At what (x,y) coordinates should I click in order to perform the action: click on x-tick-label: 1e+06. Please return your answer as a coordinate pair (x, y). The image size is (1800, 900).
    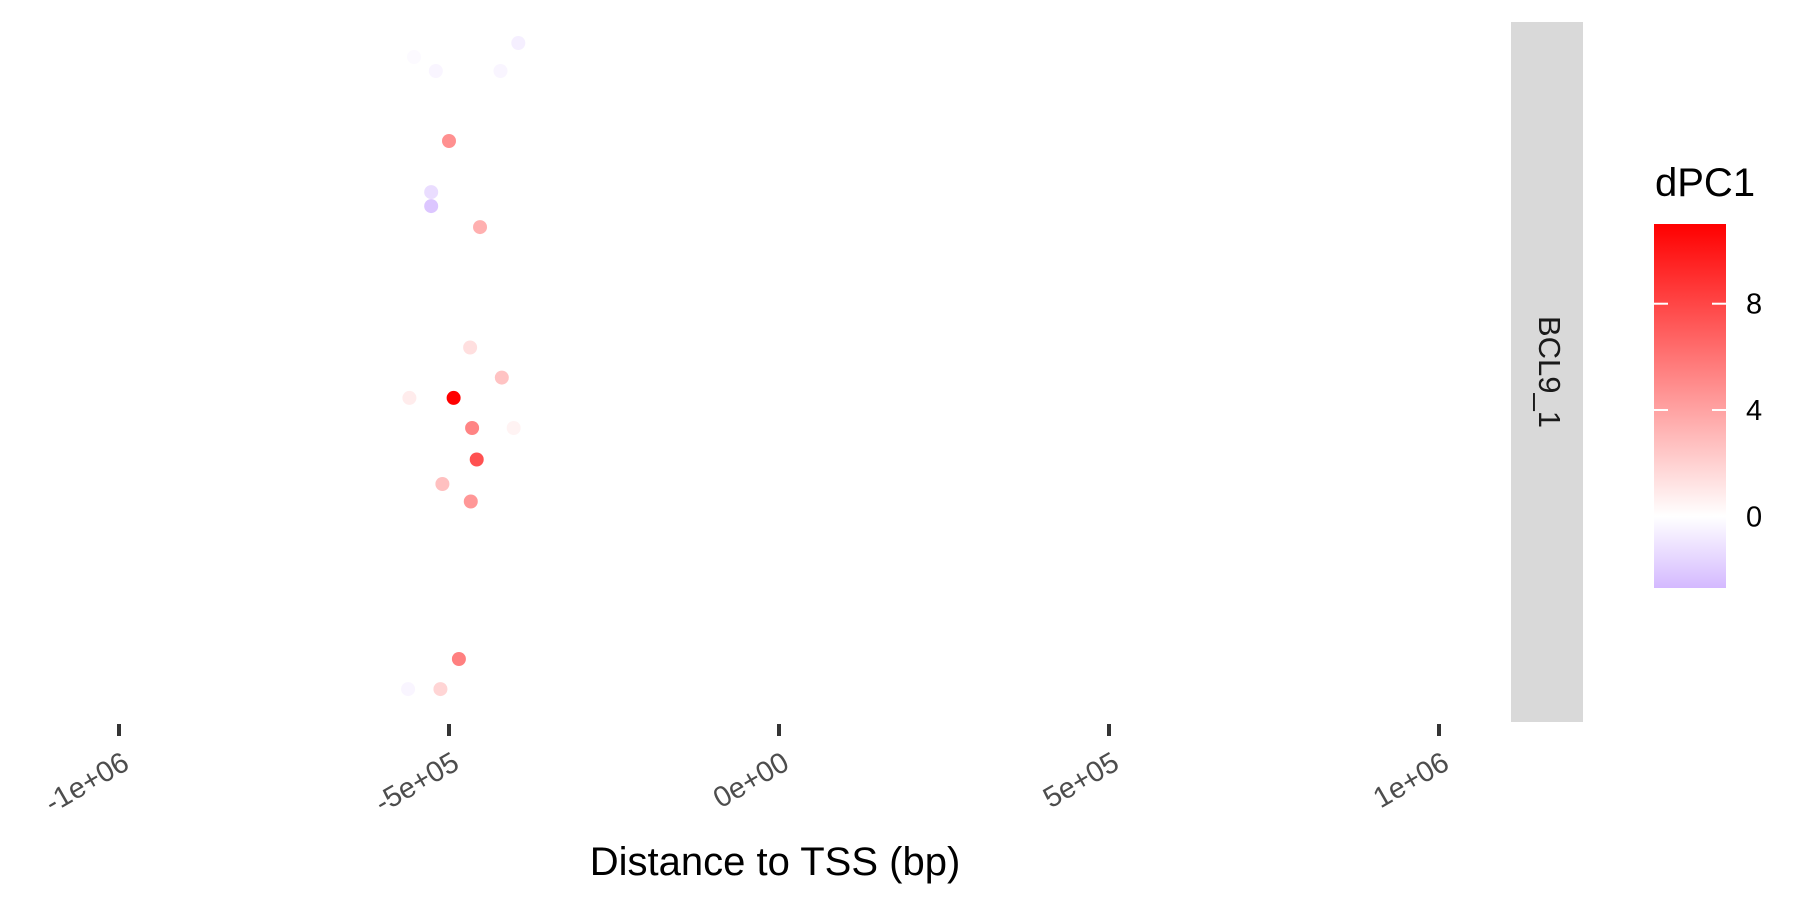
    Looking at the image, I should click on (1411, 780).